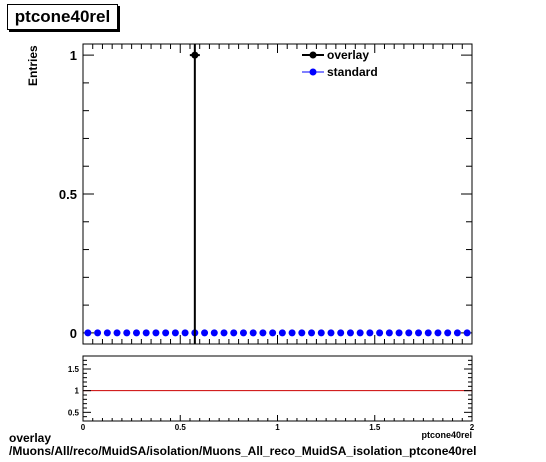 The height and width of the screenshot is (462, 546). Describe the element at coordinates (73, 333) in the screenshot. I see `y-tick-label: 0` at that location.